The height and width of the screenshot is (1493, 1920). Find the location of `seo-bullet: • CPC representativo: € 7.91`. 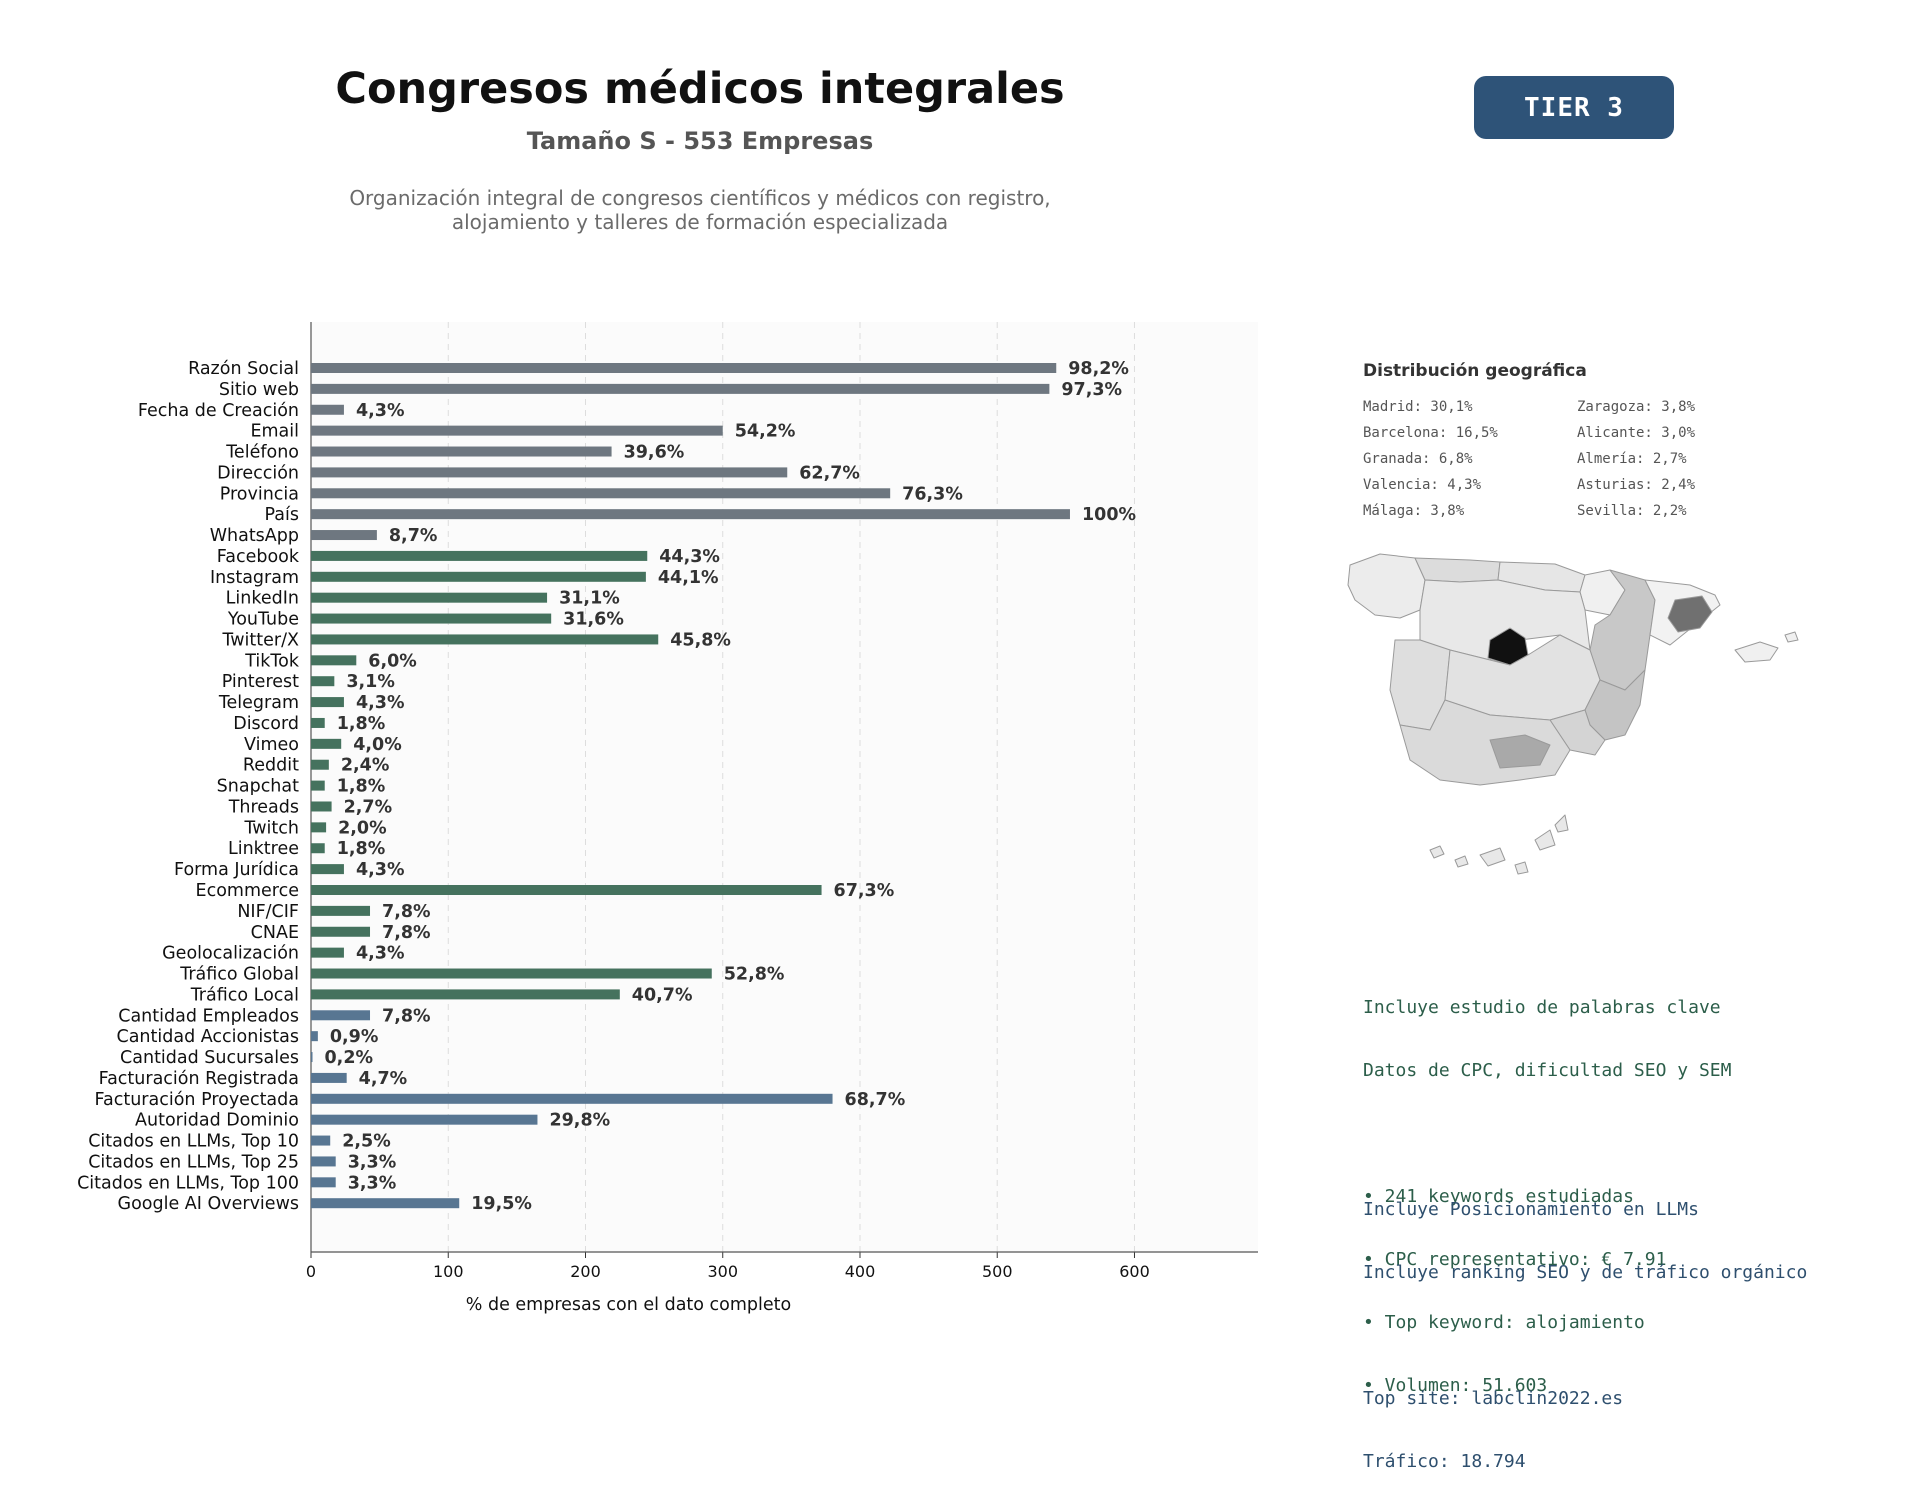

seo-bullet: • CPC representativo: € 7.91 is located at coordinates (1515, 1259).